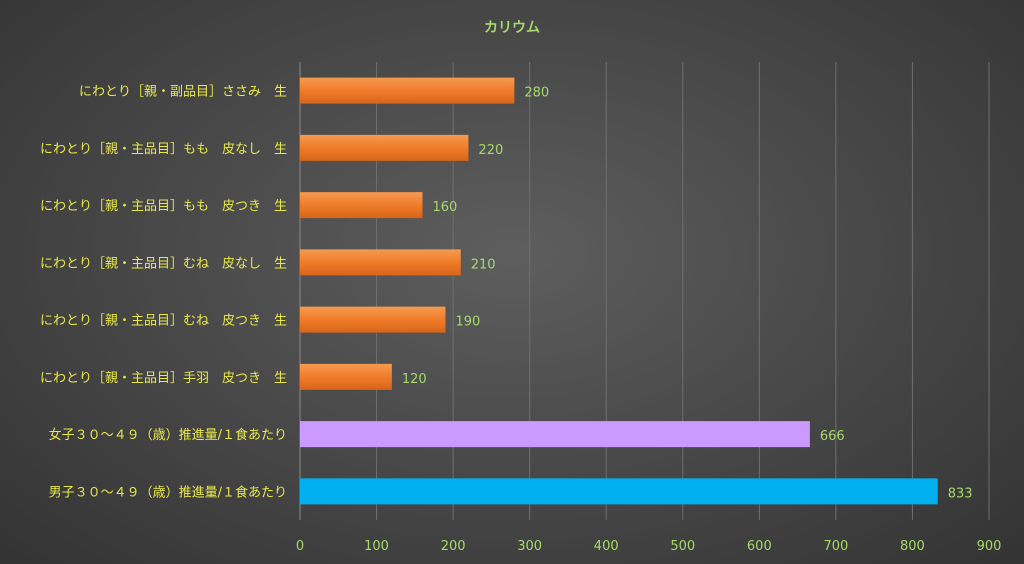 The height and width of the screenshot is (564, 1024). What do you see at coordinates (989, 546) in the screenshot?
I see `x-tick-label: 900` at bounding box center [989, 546].